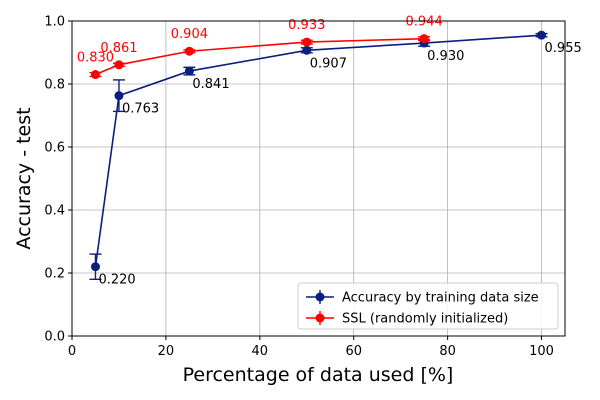 The image size is (600, 400). I want to click on legend-box, so click(428, 306).